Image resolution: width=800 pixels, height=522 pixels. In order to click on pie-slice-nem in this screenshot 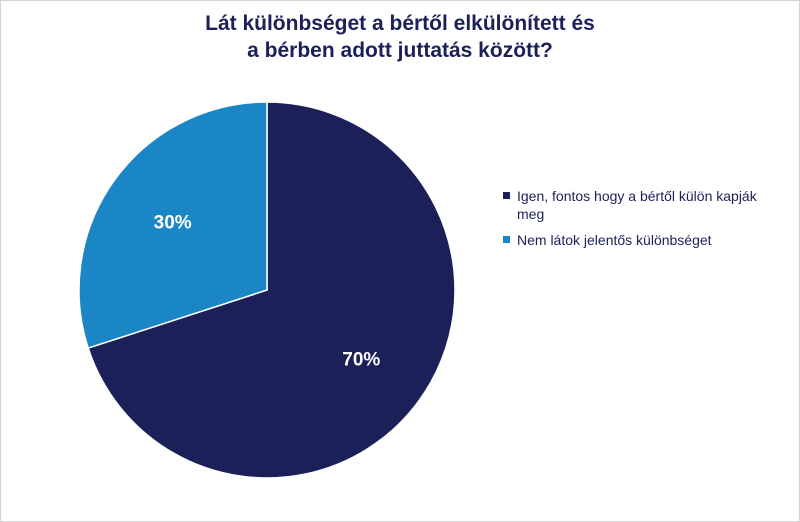, I will do `click(173, 225)`.